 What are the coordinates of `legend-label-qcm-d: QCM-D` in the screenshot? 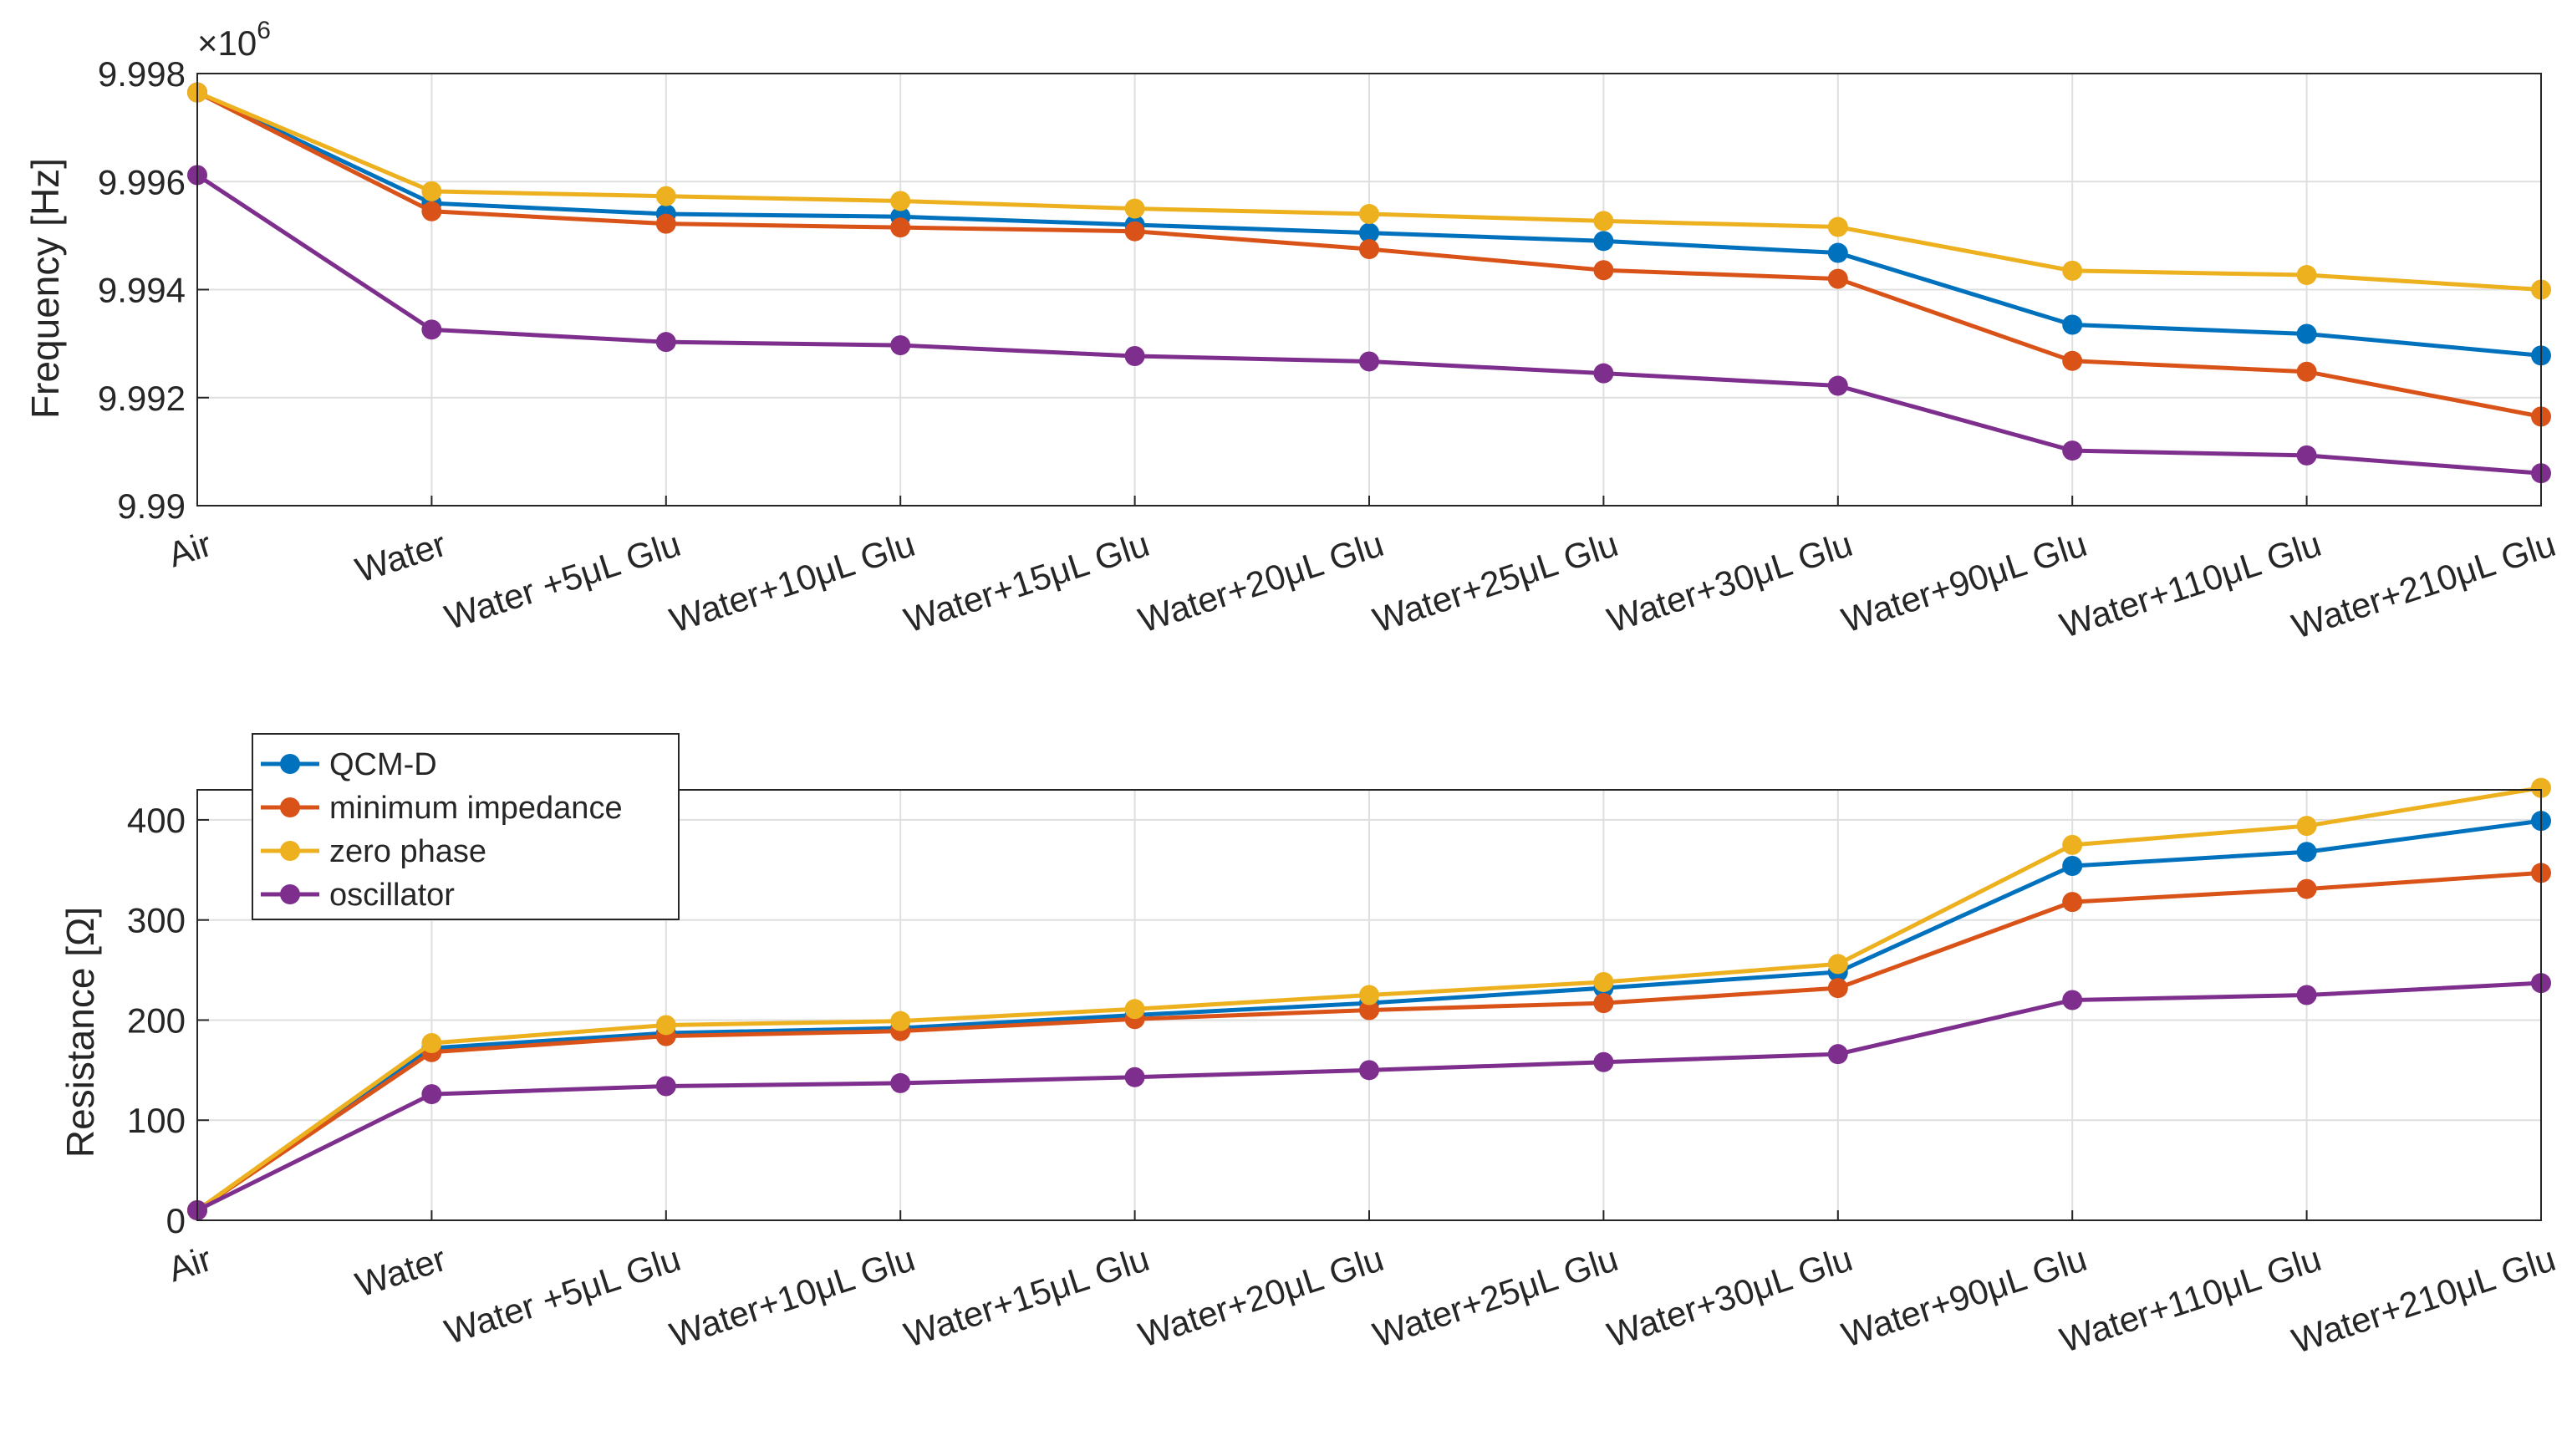 It's located at (383, 764).